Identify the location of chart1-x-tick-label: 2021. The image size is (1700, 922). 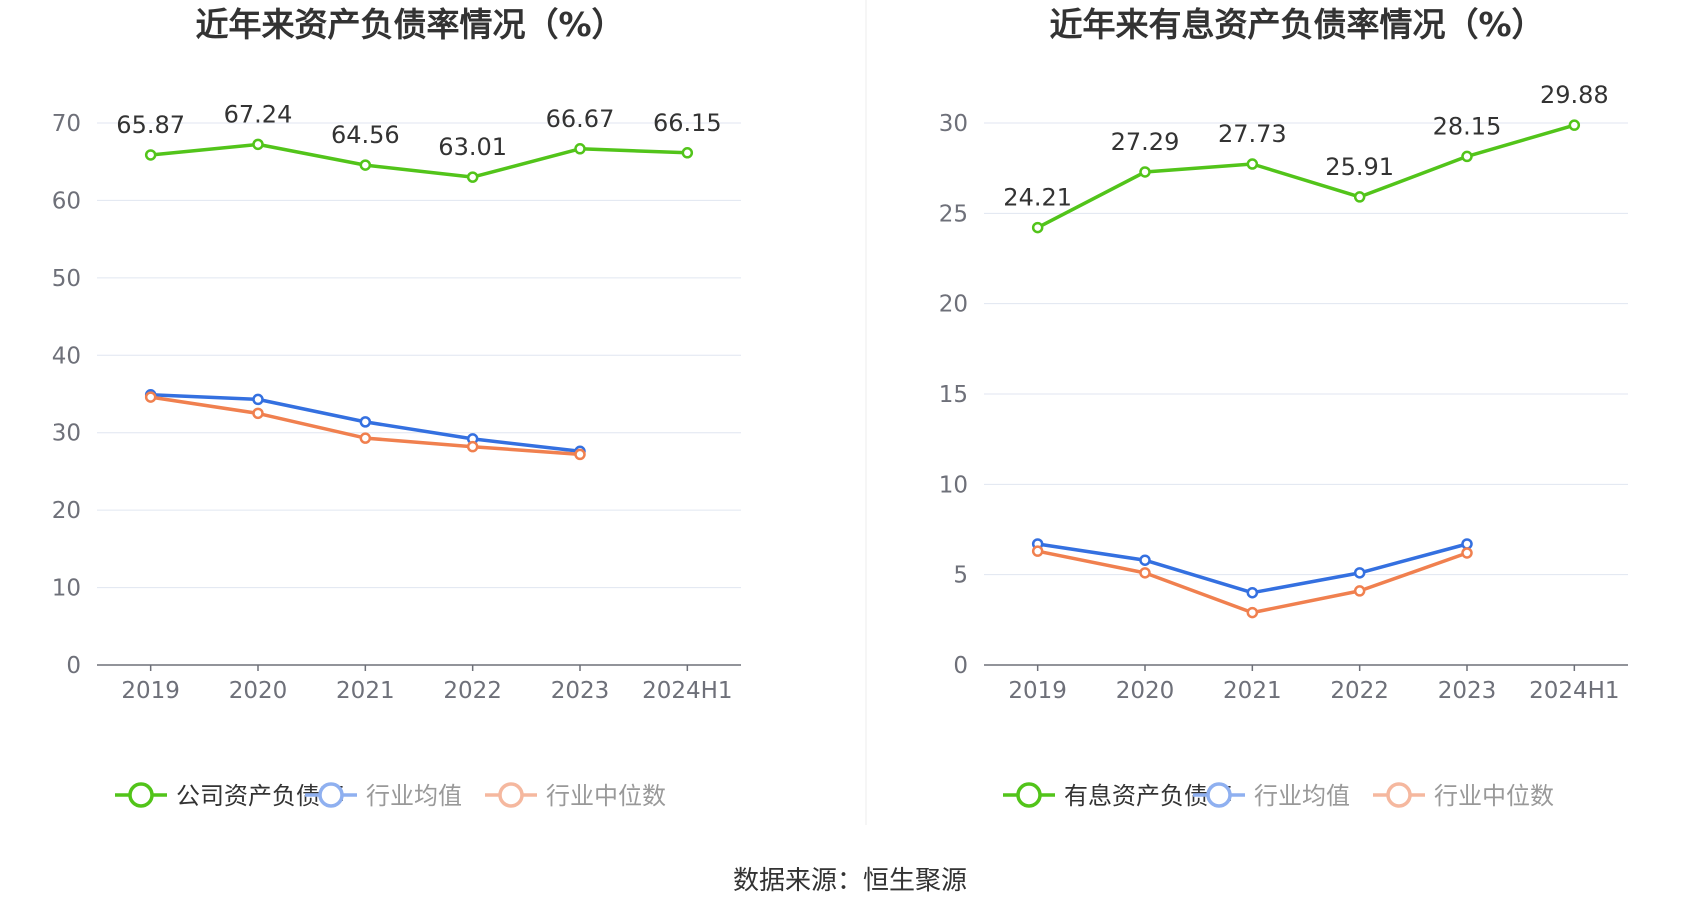
(365, 691).